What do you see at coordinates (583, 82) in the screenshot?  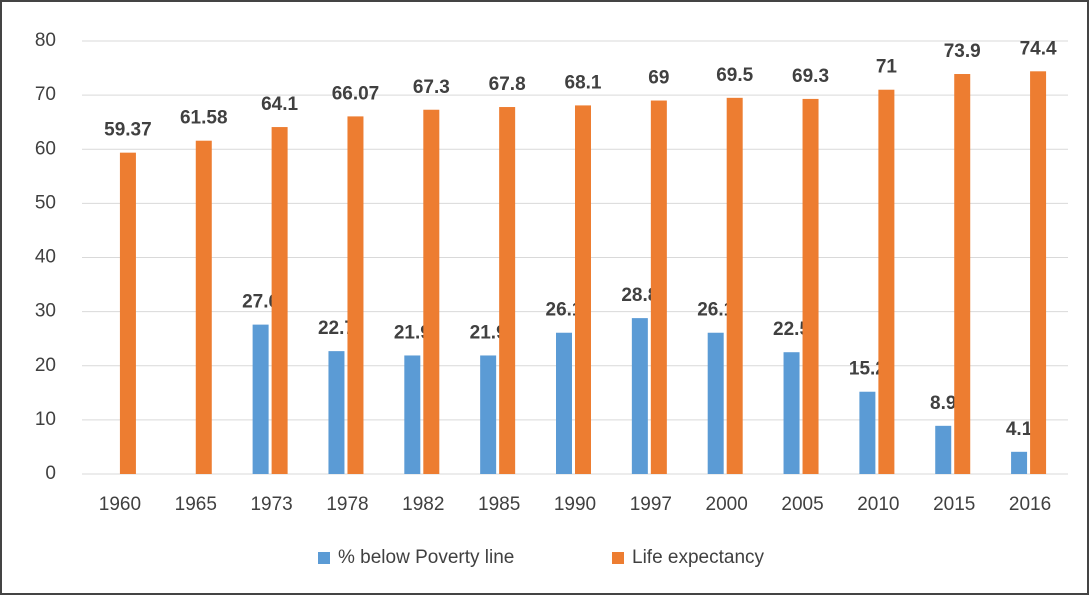 I see `value-label: 68.1` at bounding box center [583, 82].